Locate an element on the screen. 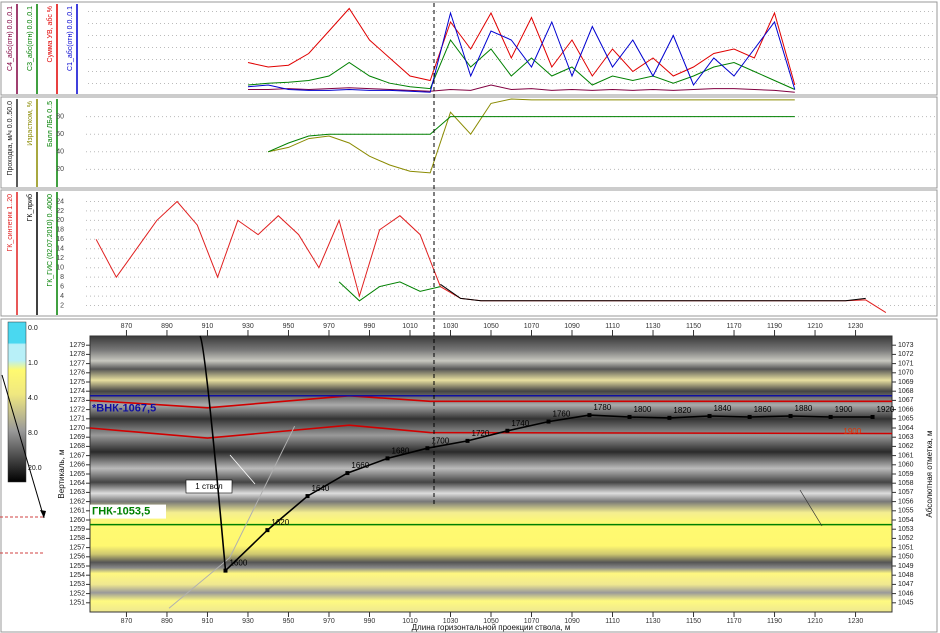  y-tick-label: 1256 is located at coordinates (77, 557).